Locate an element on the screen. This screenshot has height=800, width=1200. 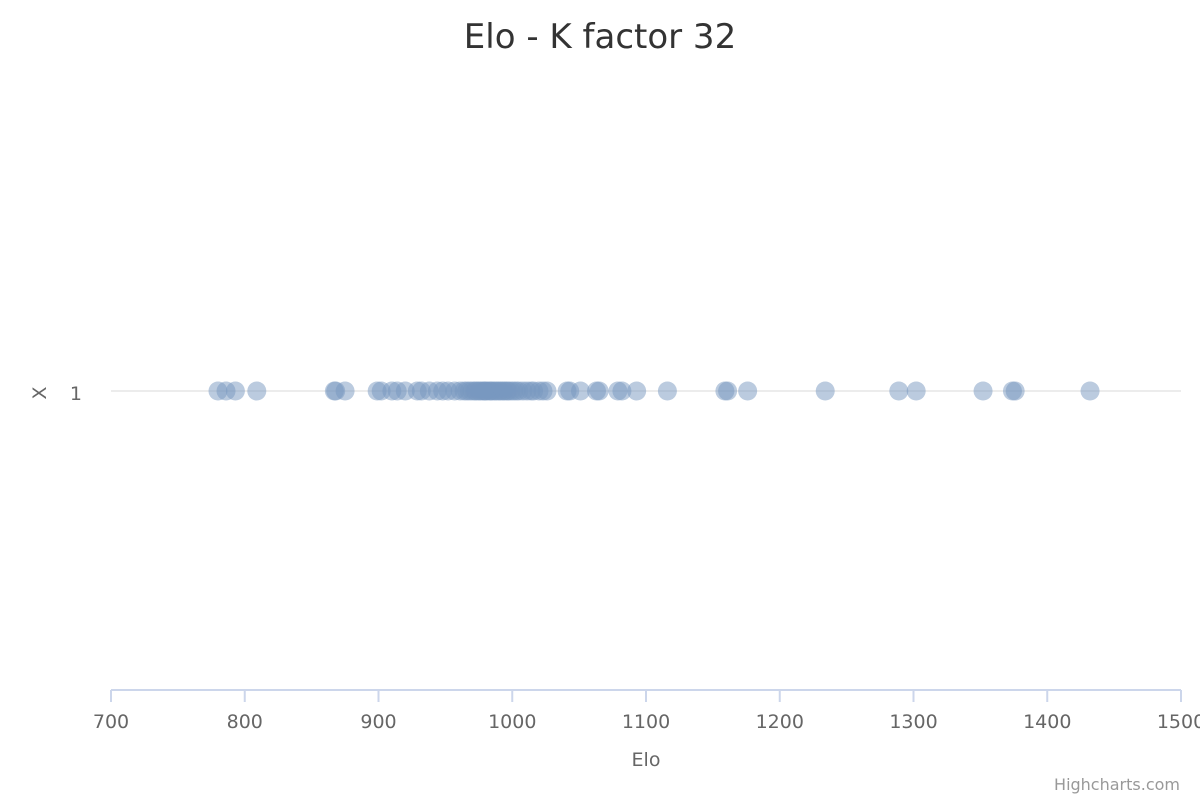
credits-link: Highcharts.com is located at coordinates (1117, 784).